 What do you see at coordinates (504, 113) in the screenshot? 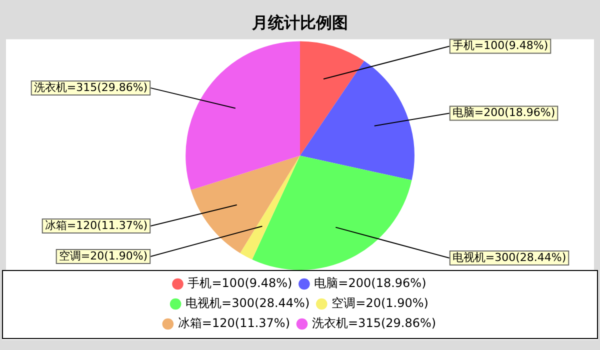
I see `slice-label: 电脑=200(18.96%)` at bounding box center [504, 113].